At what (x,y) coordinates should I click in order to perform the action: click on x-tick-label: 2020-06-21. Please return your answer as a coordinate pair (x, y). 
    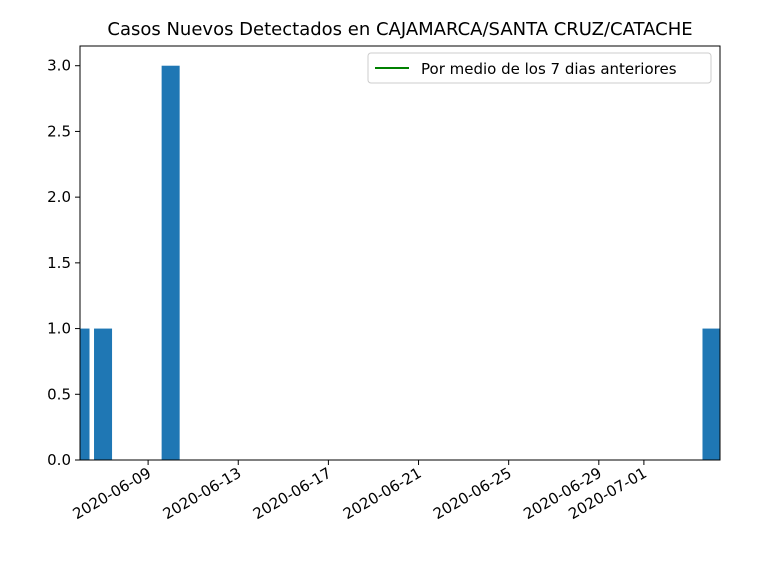
    Looking at the image, I should click on (382, 493).